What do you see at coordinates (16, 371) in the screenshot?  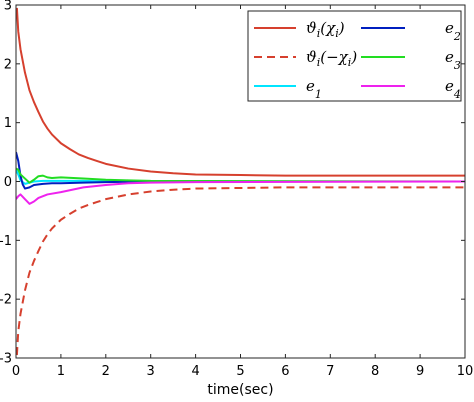 I see `x-tick-label-0: 0` at bounding box center [16, 371].